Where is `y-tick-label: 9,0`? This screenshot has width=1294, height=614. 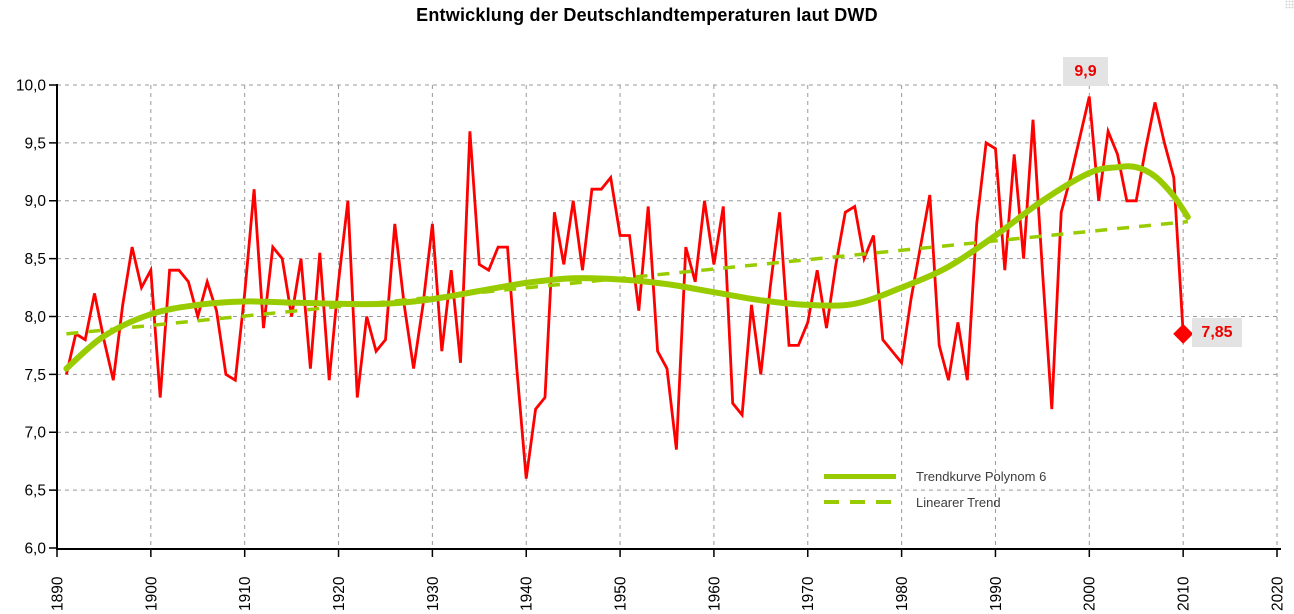 y-tick-label: 9,0 is located at coordinates (35, 201).